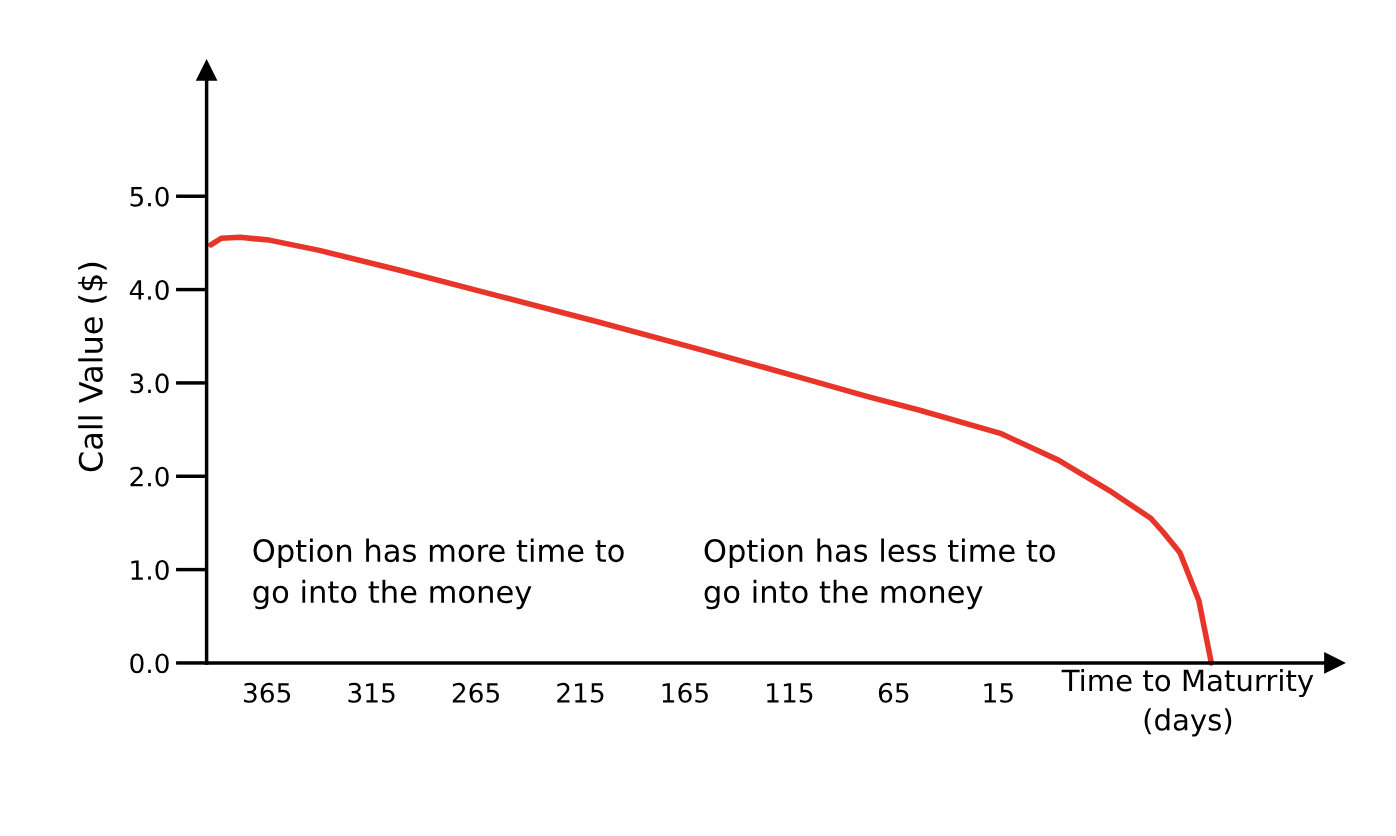 The height and width of the screenshot is (836, 1396). What do you see at coordinates (879, 574) in the screenshot?
I see `annotation: Option has less time to go into the money` at bounding box center [879, 574].